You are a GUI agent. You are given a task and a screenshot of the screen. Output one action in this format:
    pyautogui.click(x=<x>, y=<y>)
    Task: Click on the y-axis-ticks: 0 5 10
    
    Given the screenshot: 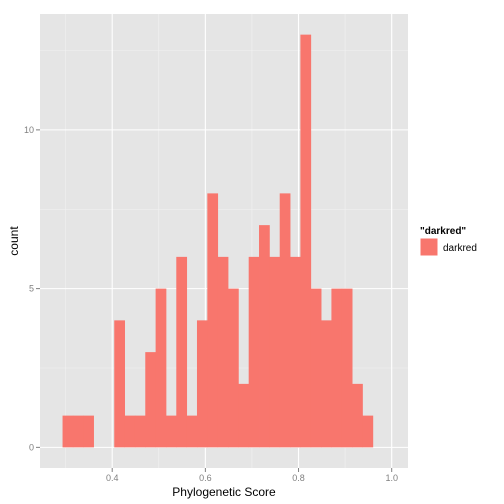 What is the action you would take?
    pyautogui.click(x=32, y=288)
    